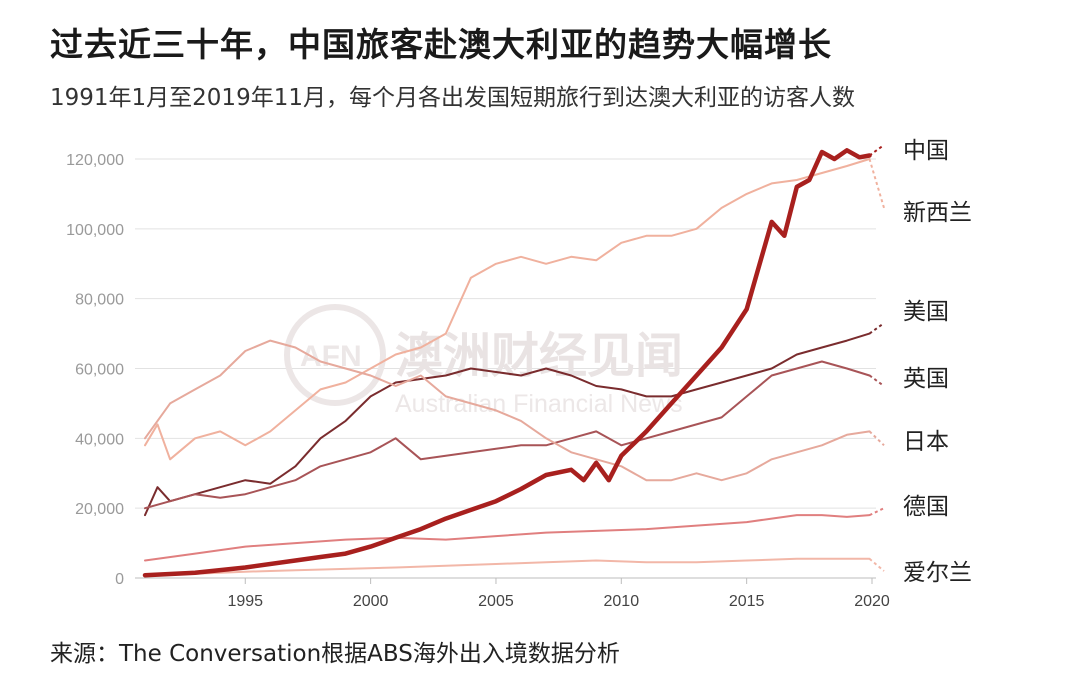  Describe the element at coordinates (99, 439) in the screenshot. I see `y-tick-label: 40,000` at that location.